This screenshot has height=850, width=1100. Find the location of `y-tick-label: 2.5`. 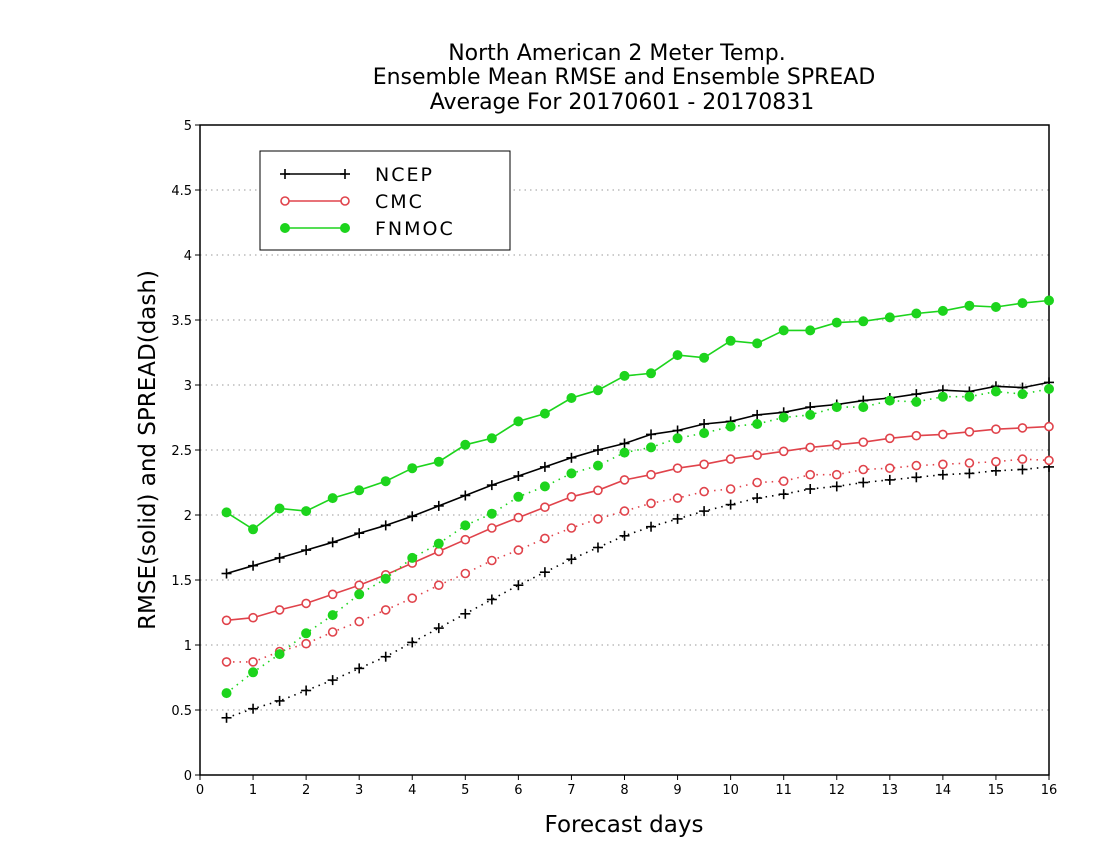

y-tick-label: 2.5 is located at coordinates (181, 451).